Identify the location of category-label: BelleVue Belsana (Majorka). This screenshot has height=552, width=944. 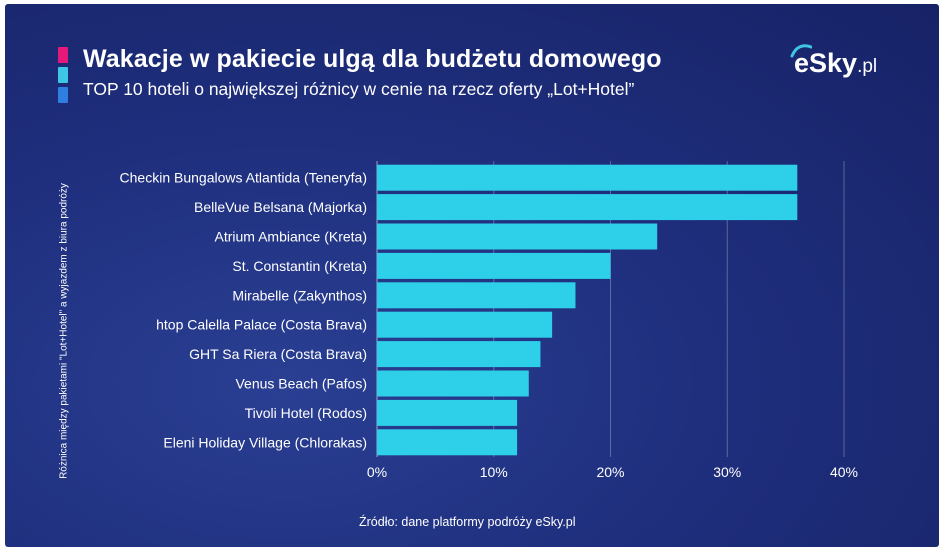
(280, 207).